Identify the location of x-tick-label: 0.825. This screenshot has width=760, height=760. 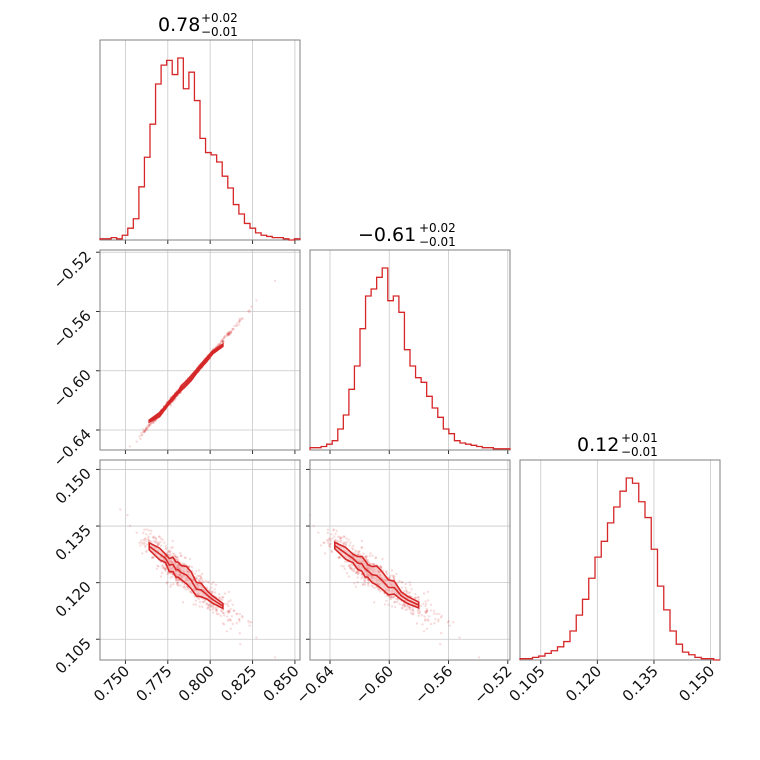
(238, 683).